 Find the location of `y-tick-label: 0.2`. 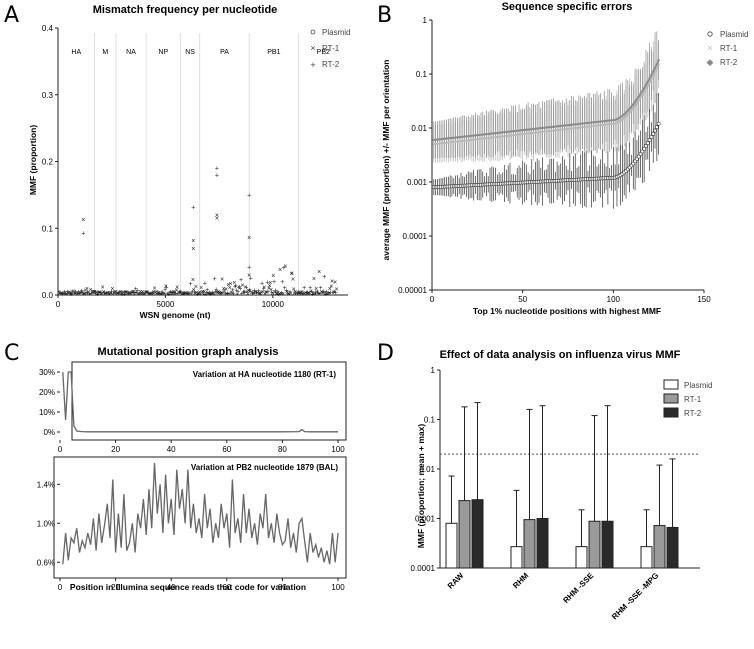

y-tick-label: 0.2 is located at coordinates (48, 162).